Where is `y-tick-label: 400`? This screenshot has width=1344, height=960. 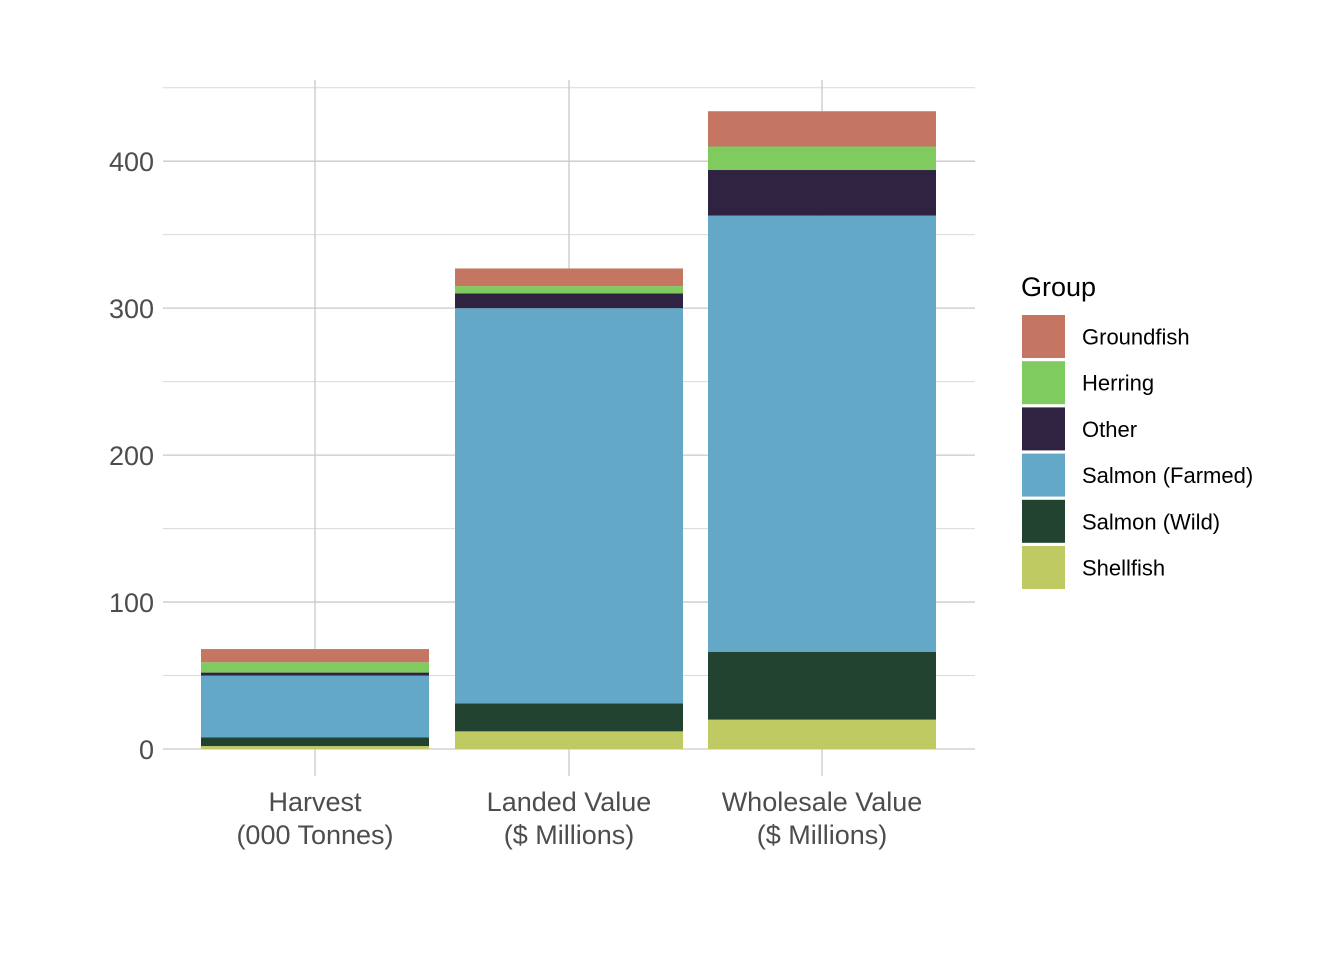 y-tick-label: 400 is located at coordinates (131, 162).